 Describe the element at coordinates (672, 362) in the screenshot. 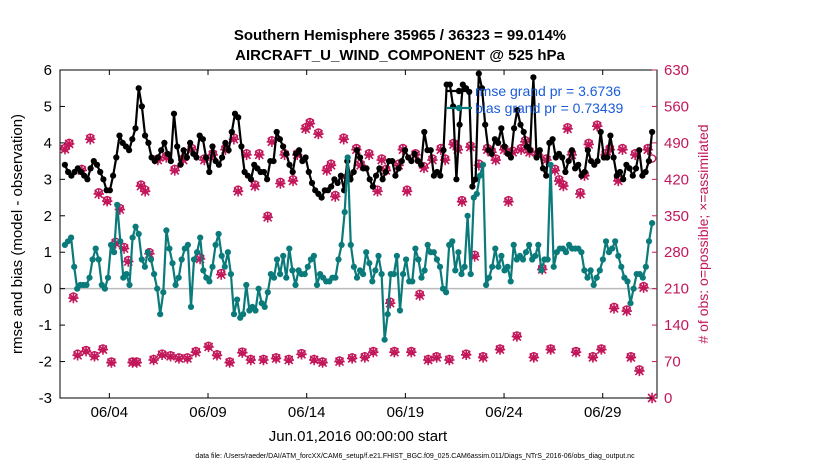

I see `y-right-tick-label: 70` at that location.